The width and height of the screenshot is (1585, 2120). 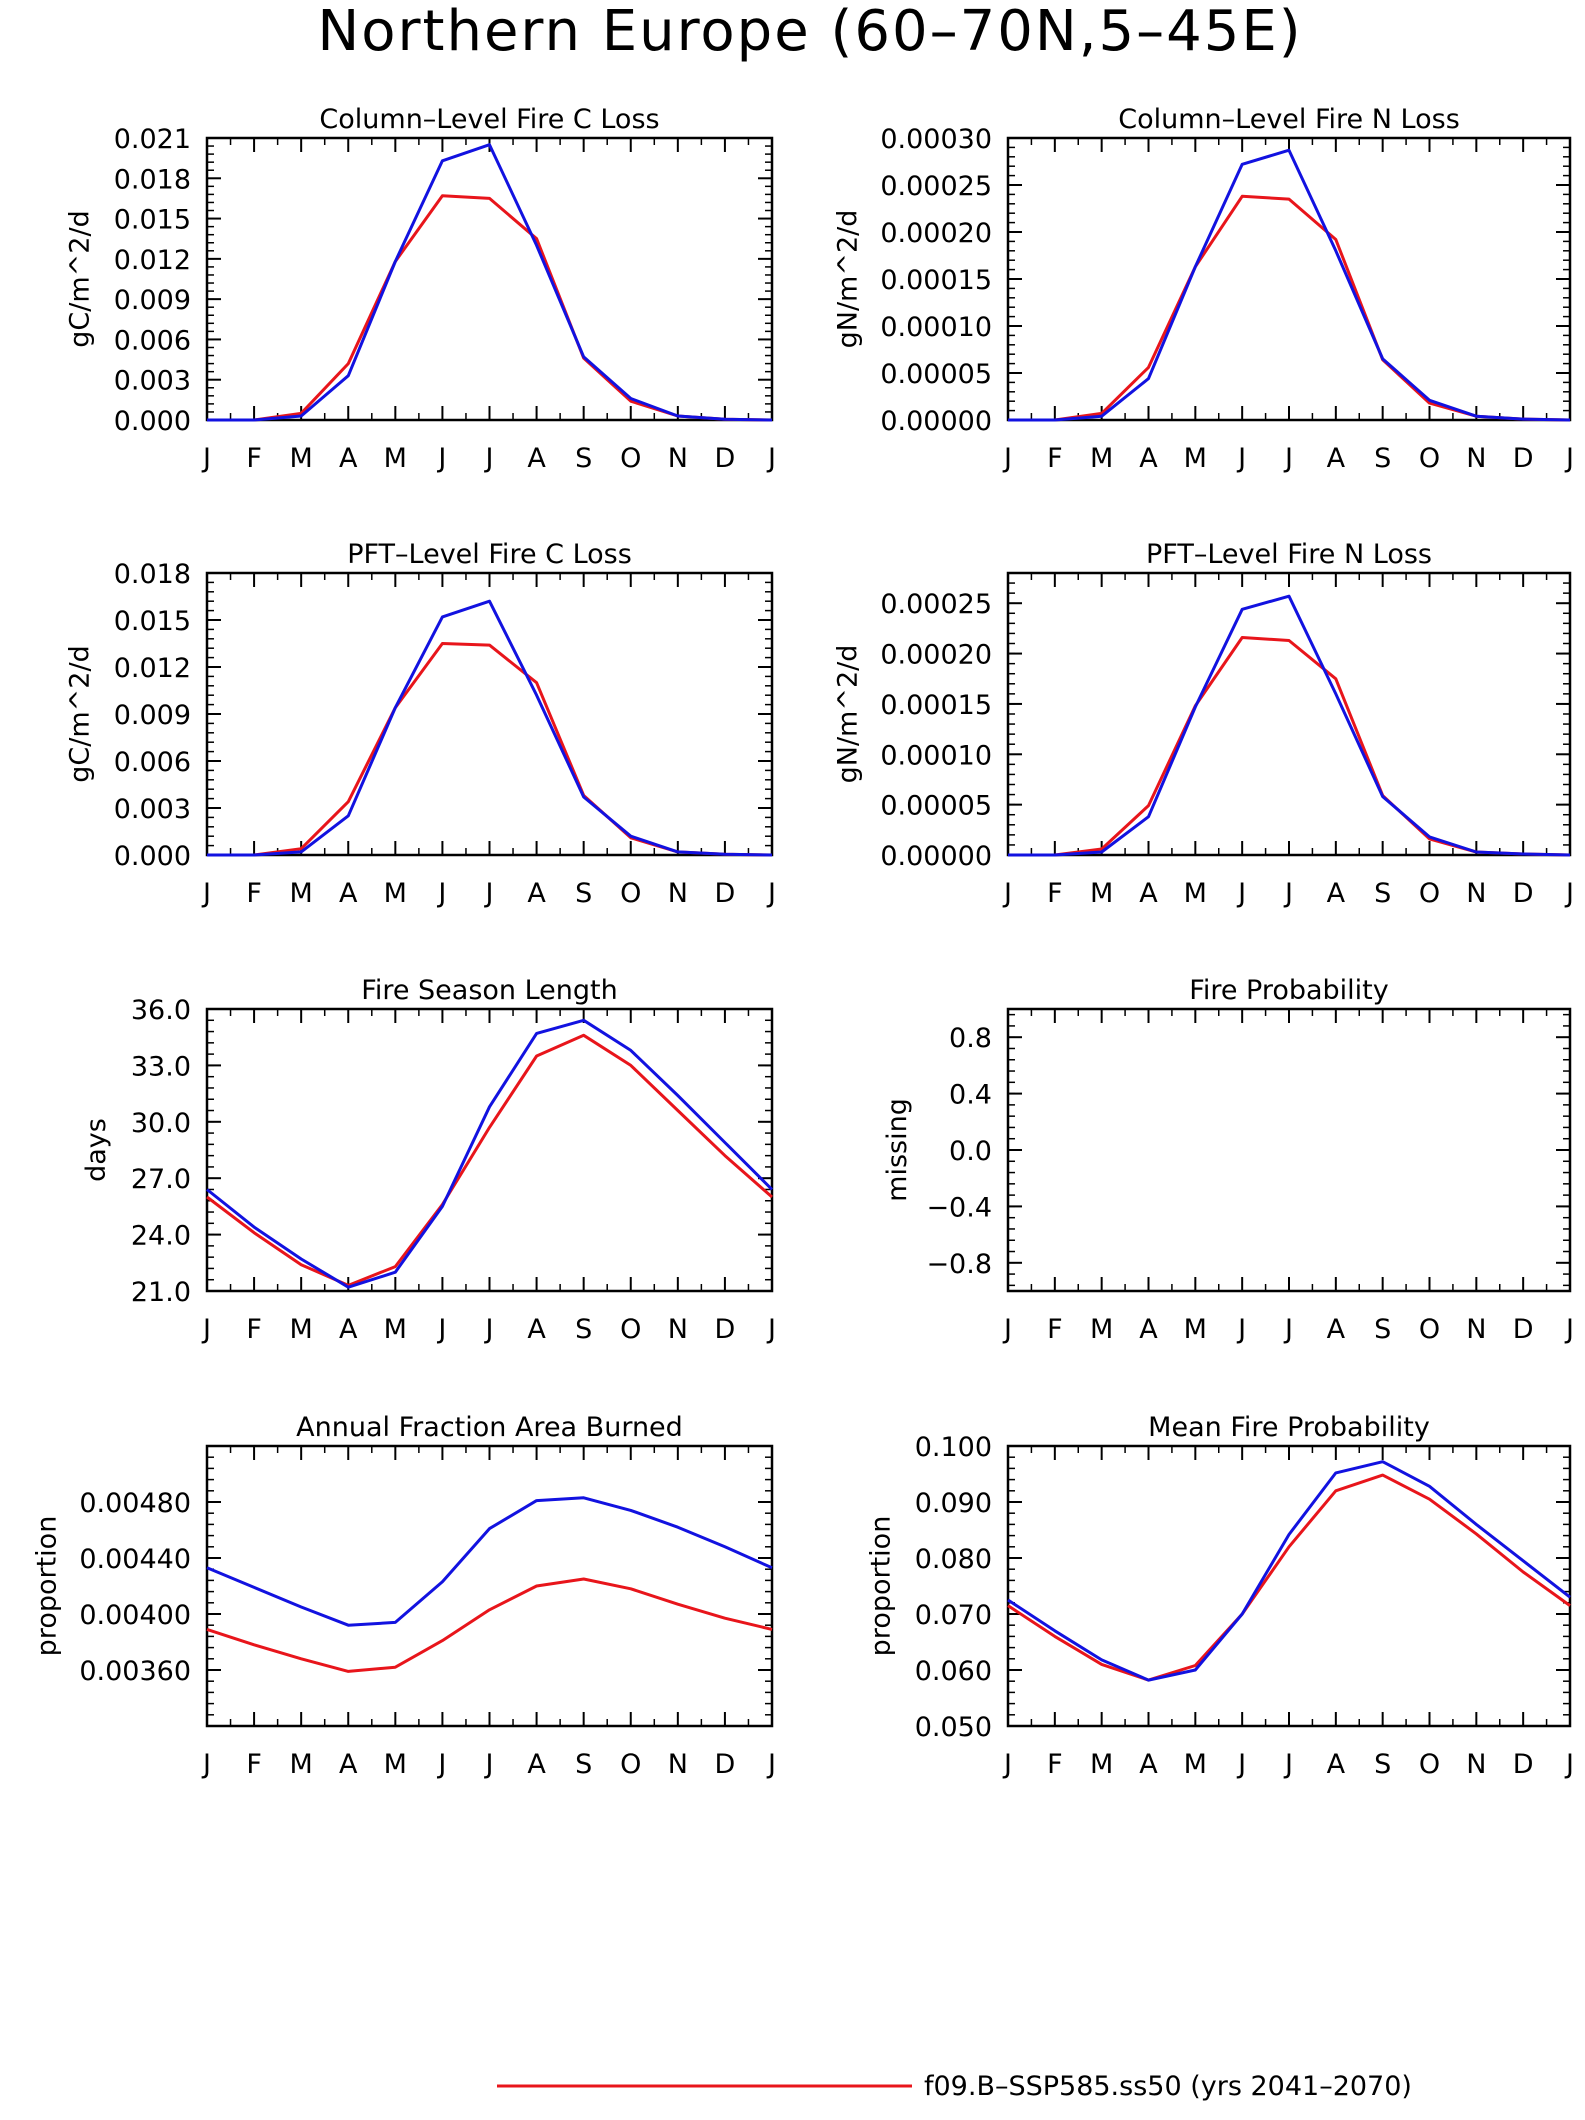 What do you see at coordinates (152, 715) in the screenshot?
I see `y-tick-label: 0.009` at bounding box center [152, 715].